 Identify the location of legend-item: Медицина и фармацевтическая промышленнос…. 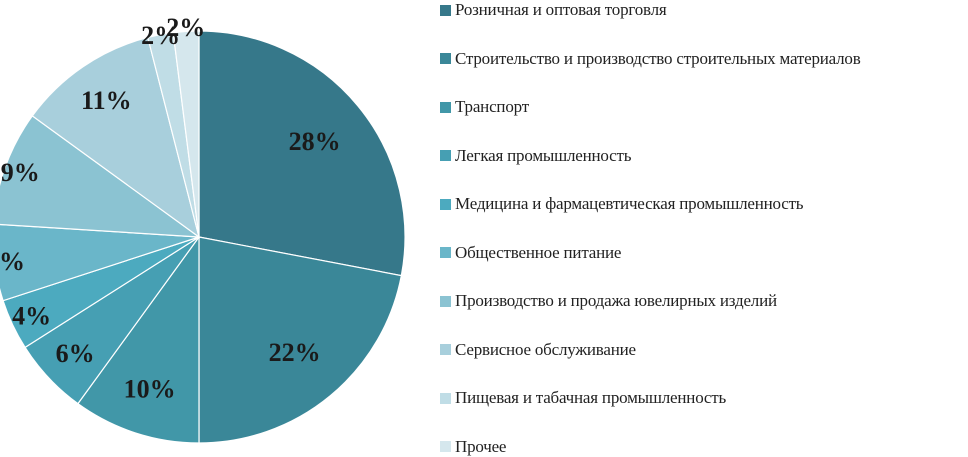
(622, 204).